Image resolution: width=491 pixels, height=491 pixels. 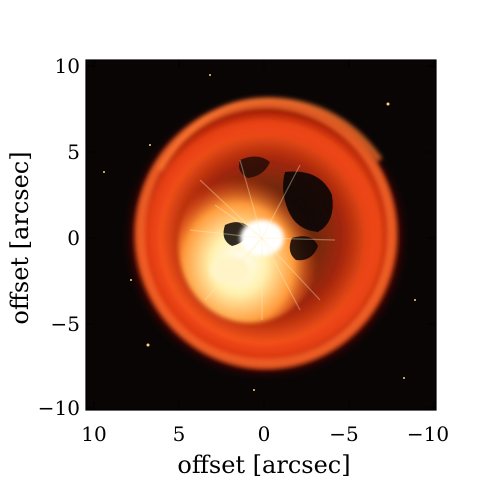 I want to click on x-tick-label: −5, so click(x=343, y=434).